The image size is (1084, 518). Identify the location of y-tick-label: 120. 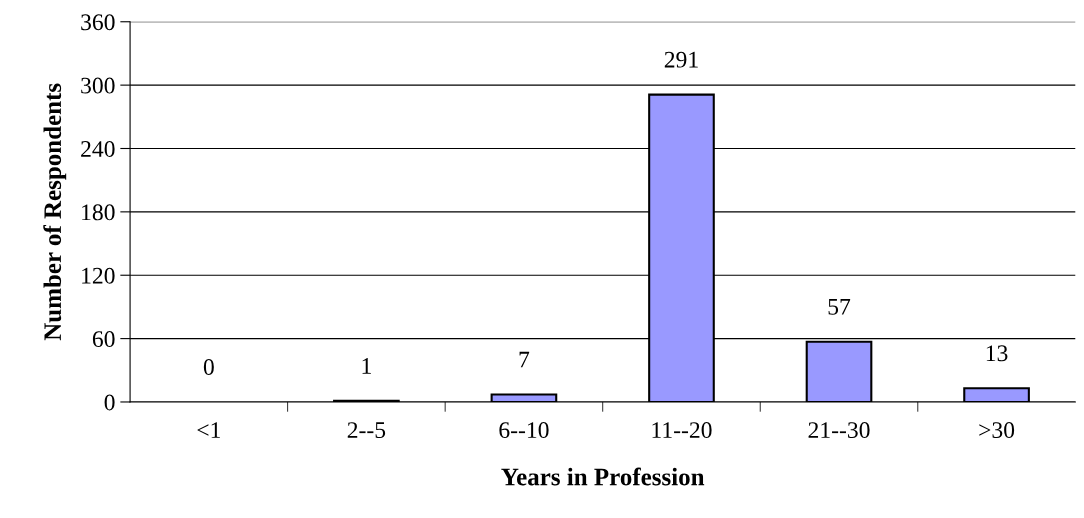
(98, 275).